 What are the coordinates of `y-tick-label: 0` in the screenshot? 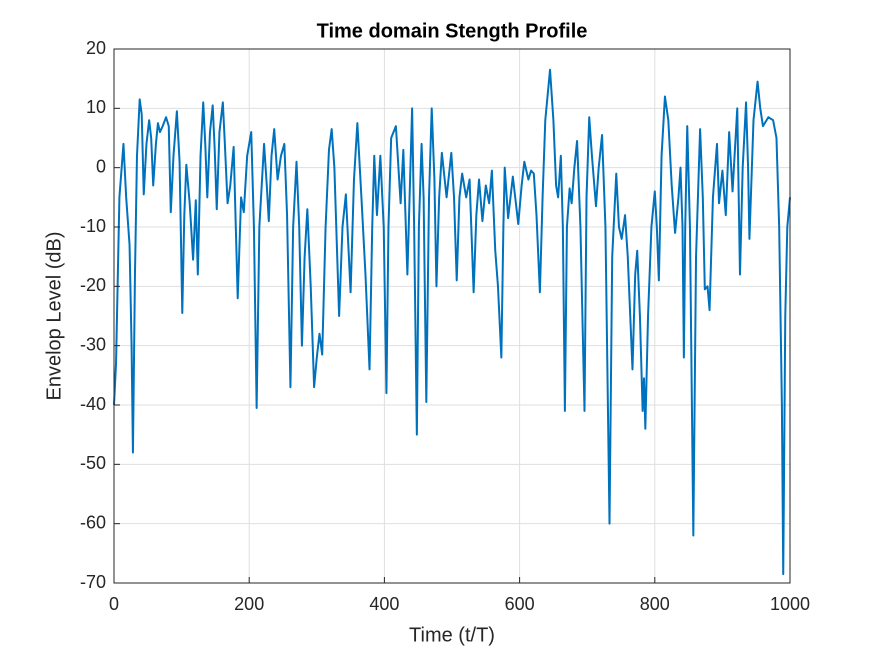 It's located at (101, 166).